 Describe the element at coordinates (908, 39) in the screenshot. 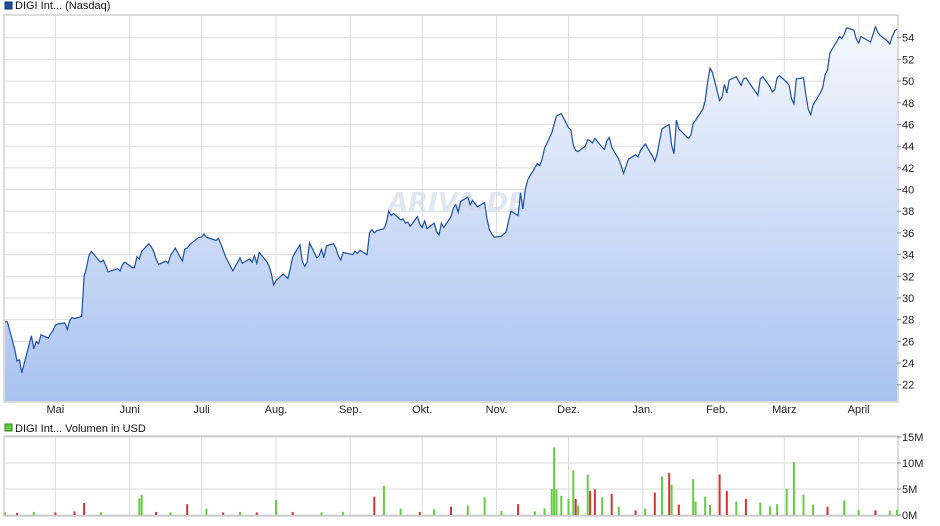

I see `price-tick-label-54: 54` at that location.